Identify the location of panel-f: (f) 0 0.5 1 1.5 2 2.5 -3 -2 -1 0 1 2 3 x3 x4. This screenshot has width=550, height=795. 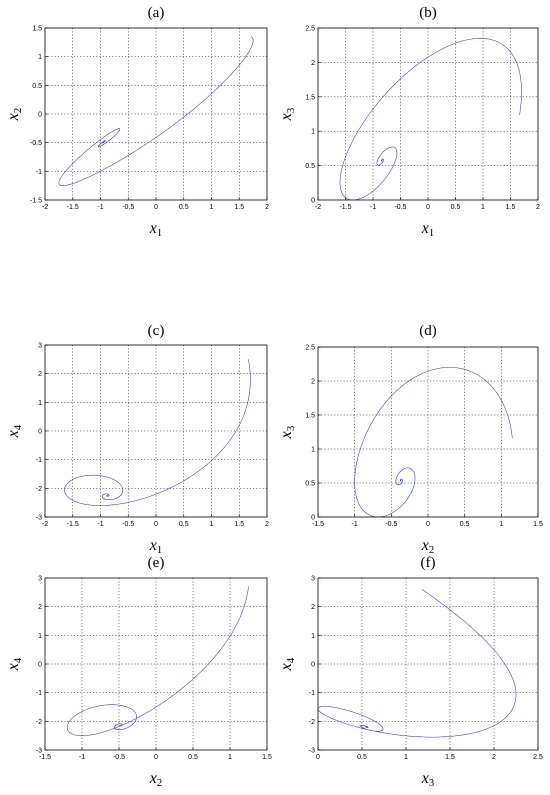
(410, 672).